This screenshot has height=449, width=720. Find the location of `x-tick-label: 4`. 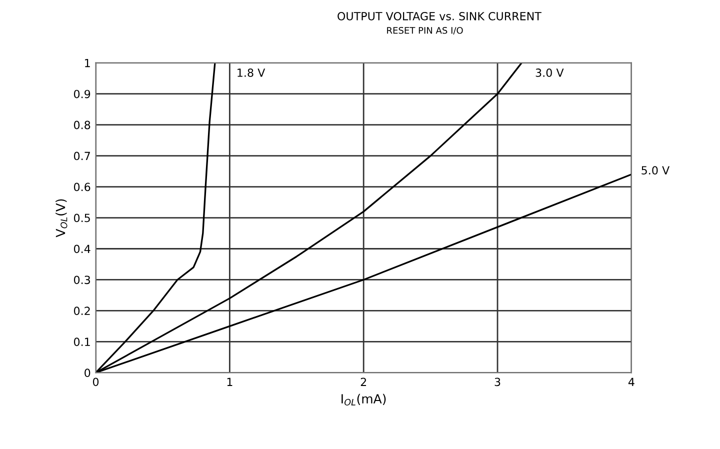

x-tick-label: 4 is located at coordinates (631, 382).